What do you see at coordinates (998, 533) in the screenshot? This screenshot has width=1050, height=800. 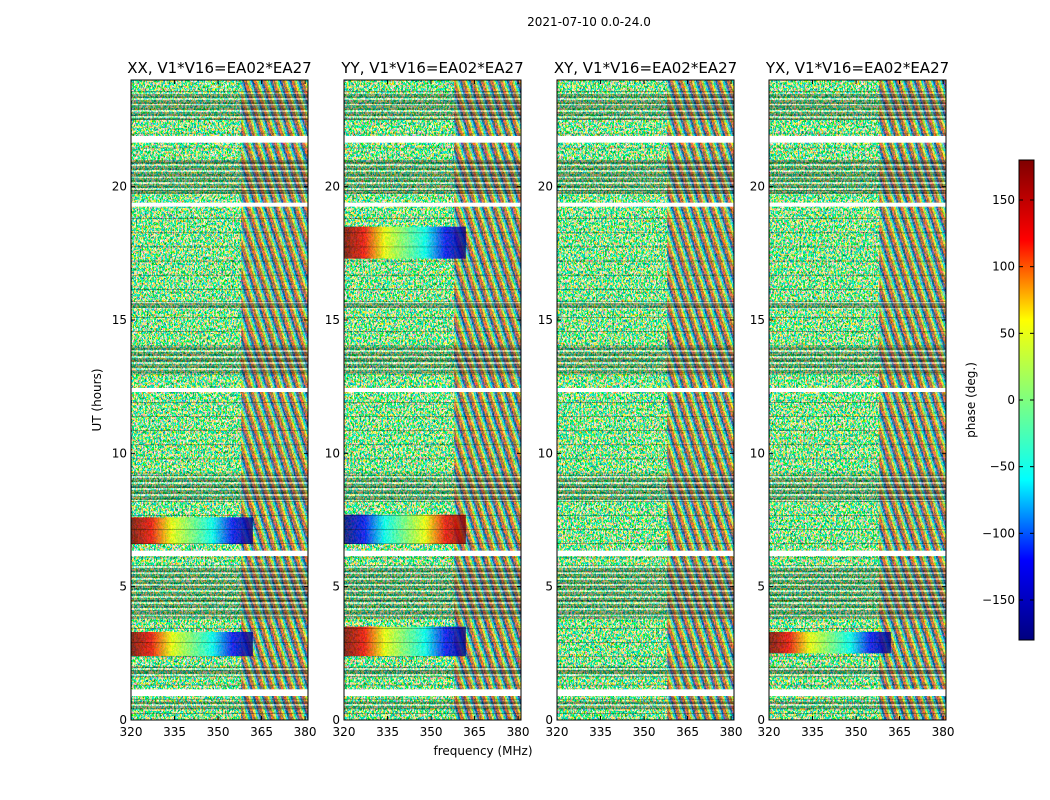 I see `colorbar-tick-label: −100` at bounding box center [998, 533].